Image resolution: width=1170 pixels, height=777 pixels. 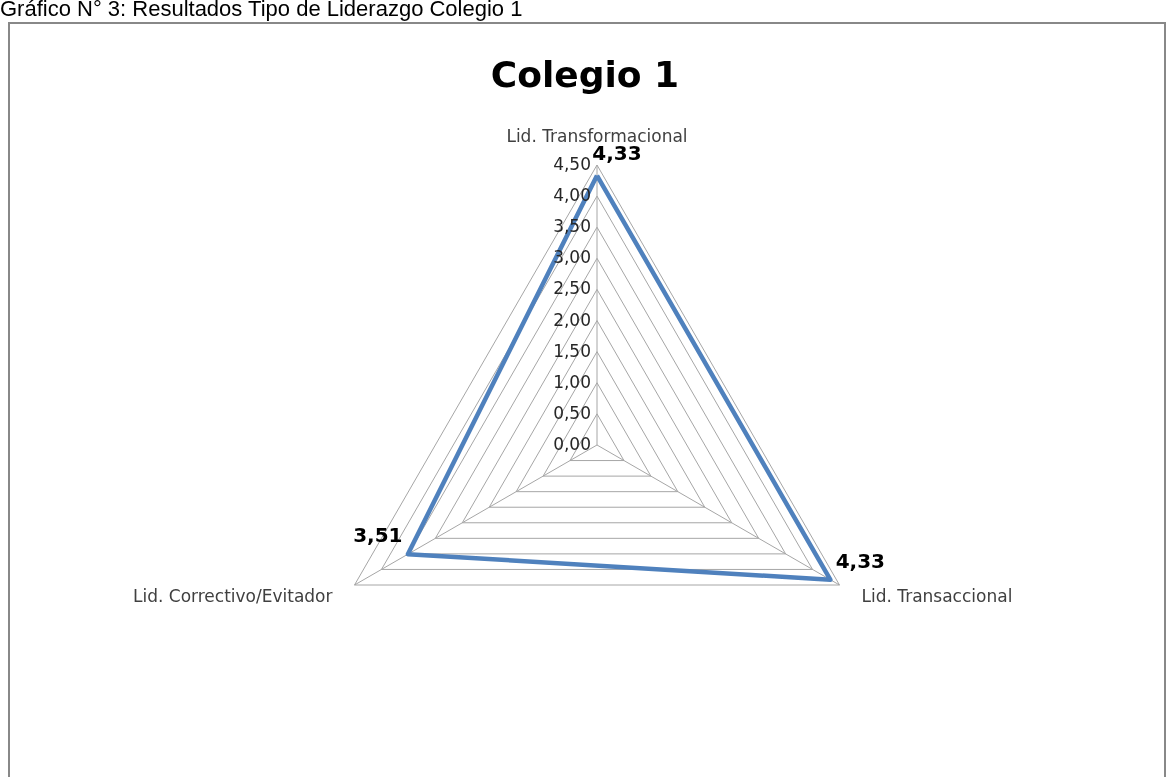 What do you see at coordinates (572, 412) in the screenshot?
I see `y-tick-label: 0,50` at bounding box center [572, 412].